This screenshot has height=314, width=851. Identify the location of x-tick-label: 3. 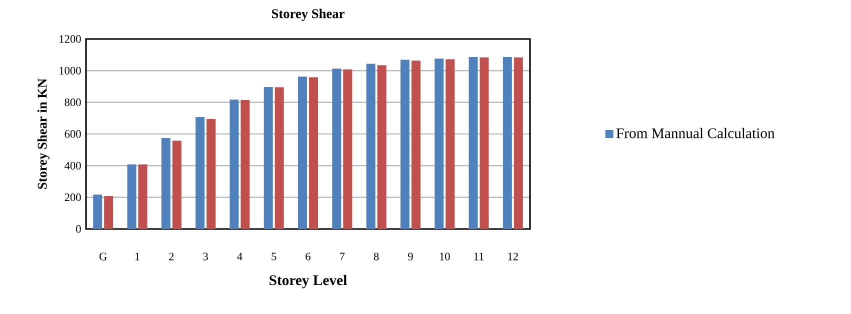
(205, 256).